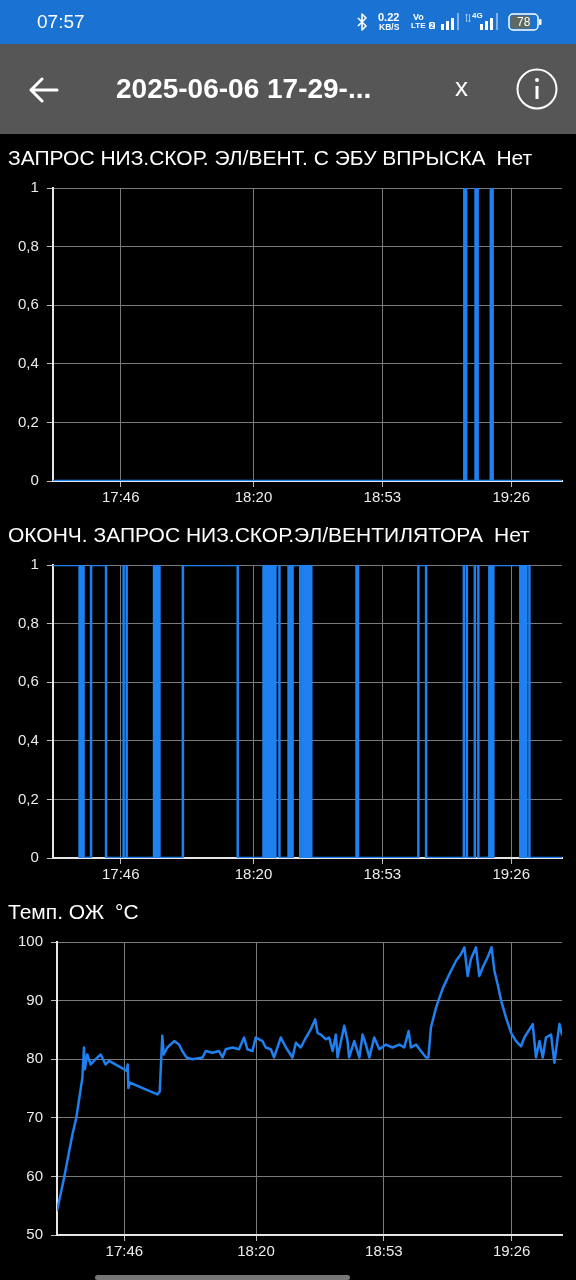 The image size is (576, 1280). What do you see at coordinates (477, 15) in the screenshot?
I see `text: 4G` at bounding box center [477, 15].